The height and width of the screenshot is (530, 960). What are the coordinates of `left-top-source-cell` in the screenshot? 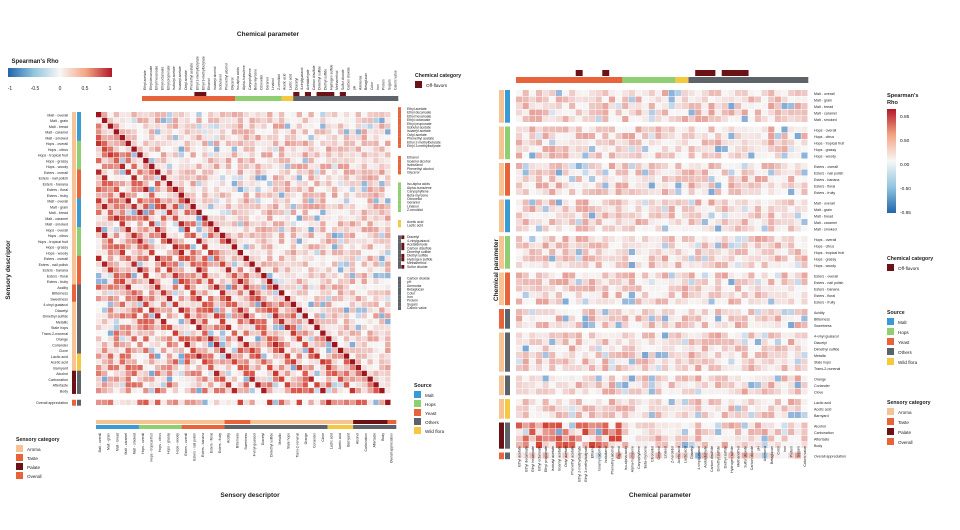 It's located at (226, 98).